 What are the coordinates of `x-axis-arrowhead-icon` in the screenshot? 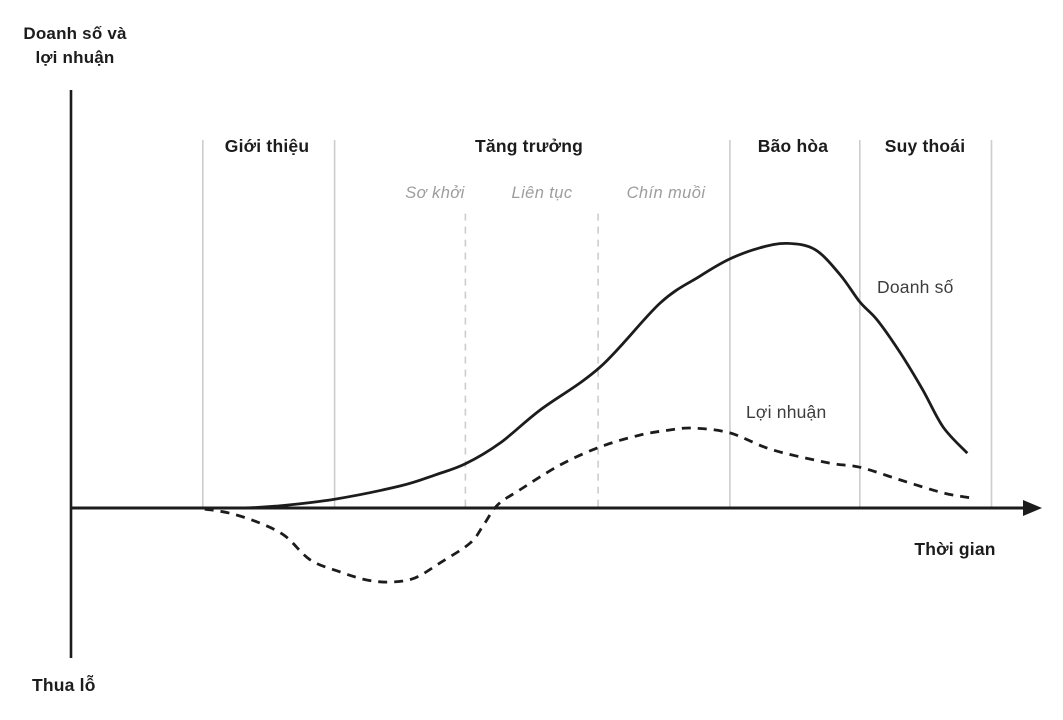 It's located at (1032, 508).